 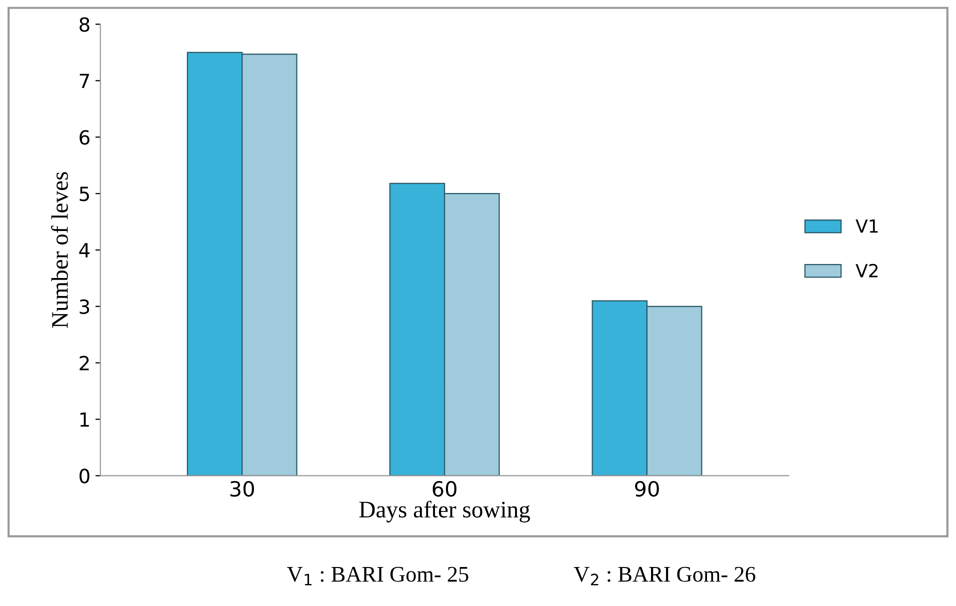 What do you see at coordinates (85, 476) in the screenshot?
I see `y-tick-label: 0` at bounding box center [85, 476].